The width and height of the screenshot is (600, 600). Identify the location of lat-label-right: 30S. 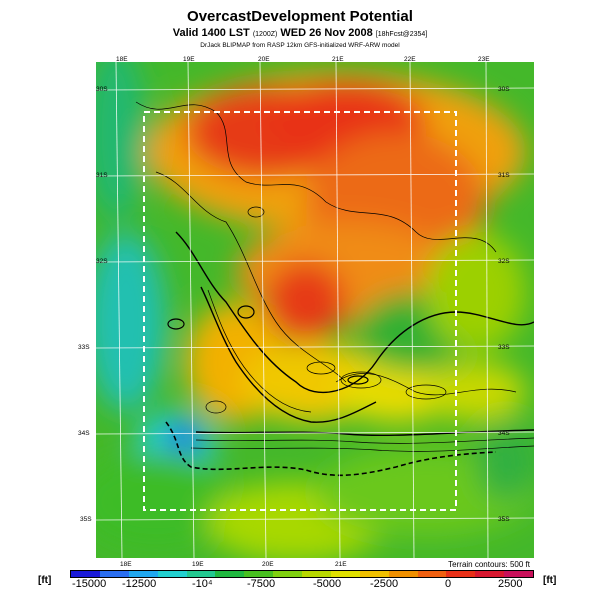
(504, 89).